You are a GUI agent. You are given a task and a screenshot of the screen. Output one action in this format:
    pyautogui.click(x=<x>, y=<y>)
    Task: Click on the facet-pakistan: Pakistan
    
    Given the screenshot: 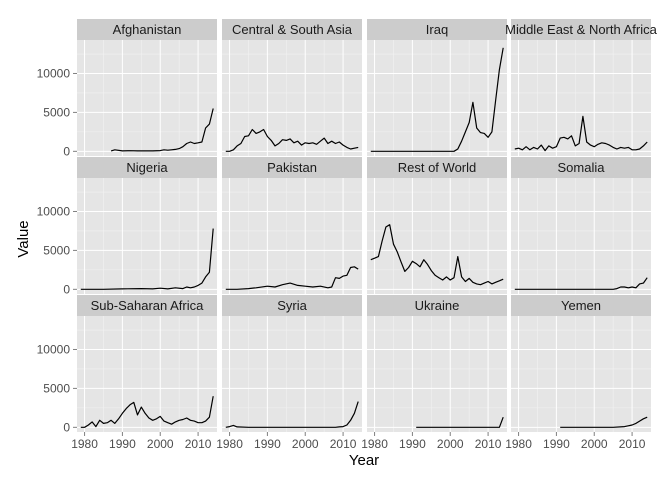 What is the action you would take?
    pyautogui.click(x=292, y=225)
    